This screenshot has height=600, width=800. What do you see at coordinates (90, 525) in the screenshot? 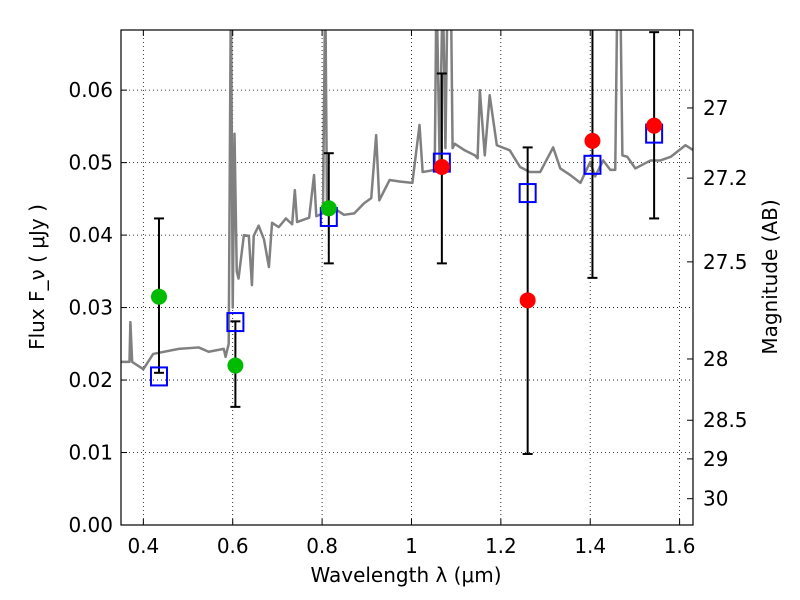
I see `y-tick-label: 0.00` at bounding box center [90, 525].